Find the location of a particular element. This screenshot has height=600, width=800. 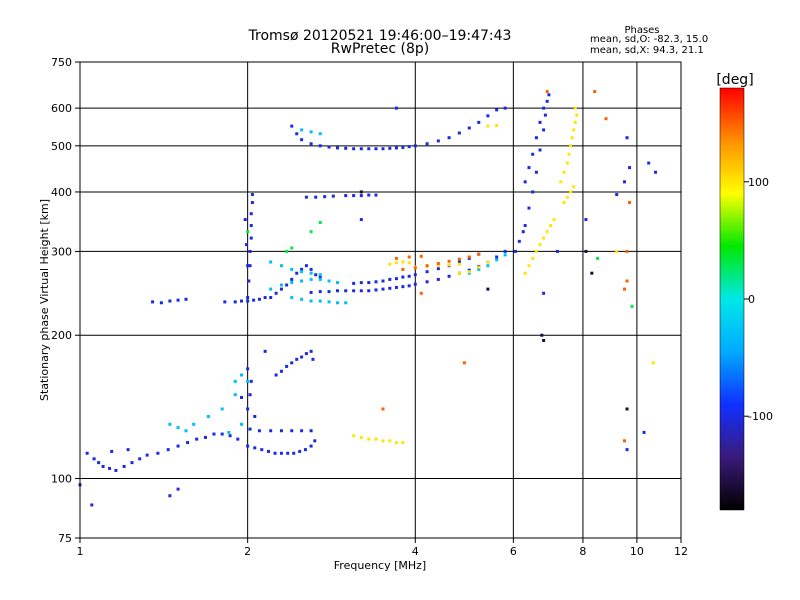

y-tick-label: 750 is located at coordinates (61, 62).